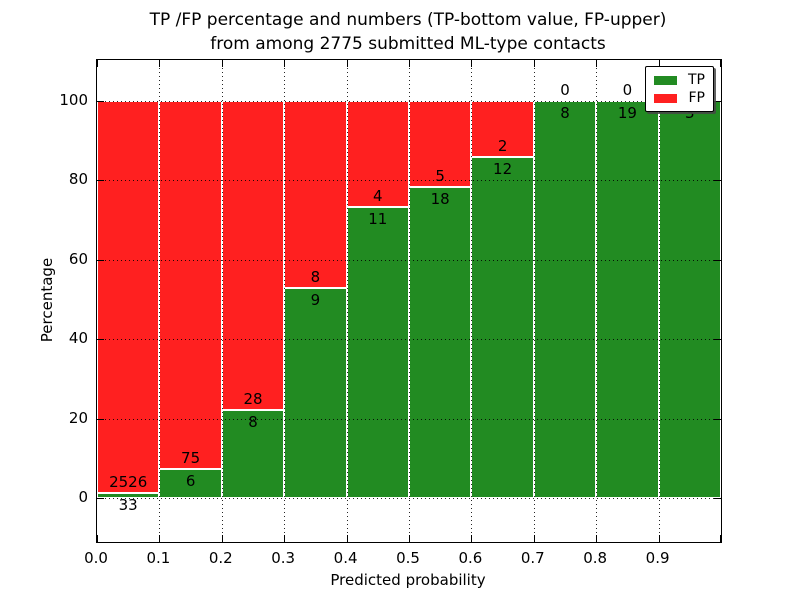 The width and height of the screenshot is (800, 600). I want to click on legend-label: FP, so click(697, 98).